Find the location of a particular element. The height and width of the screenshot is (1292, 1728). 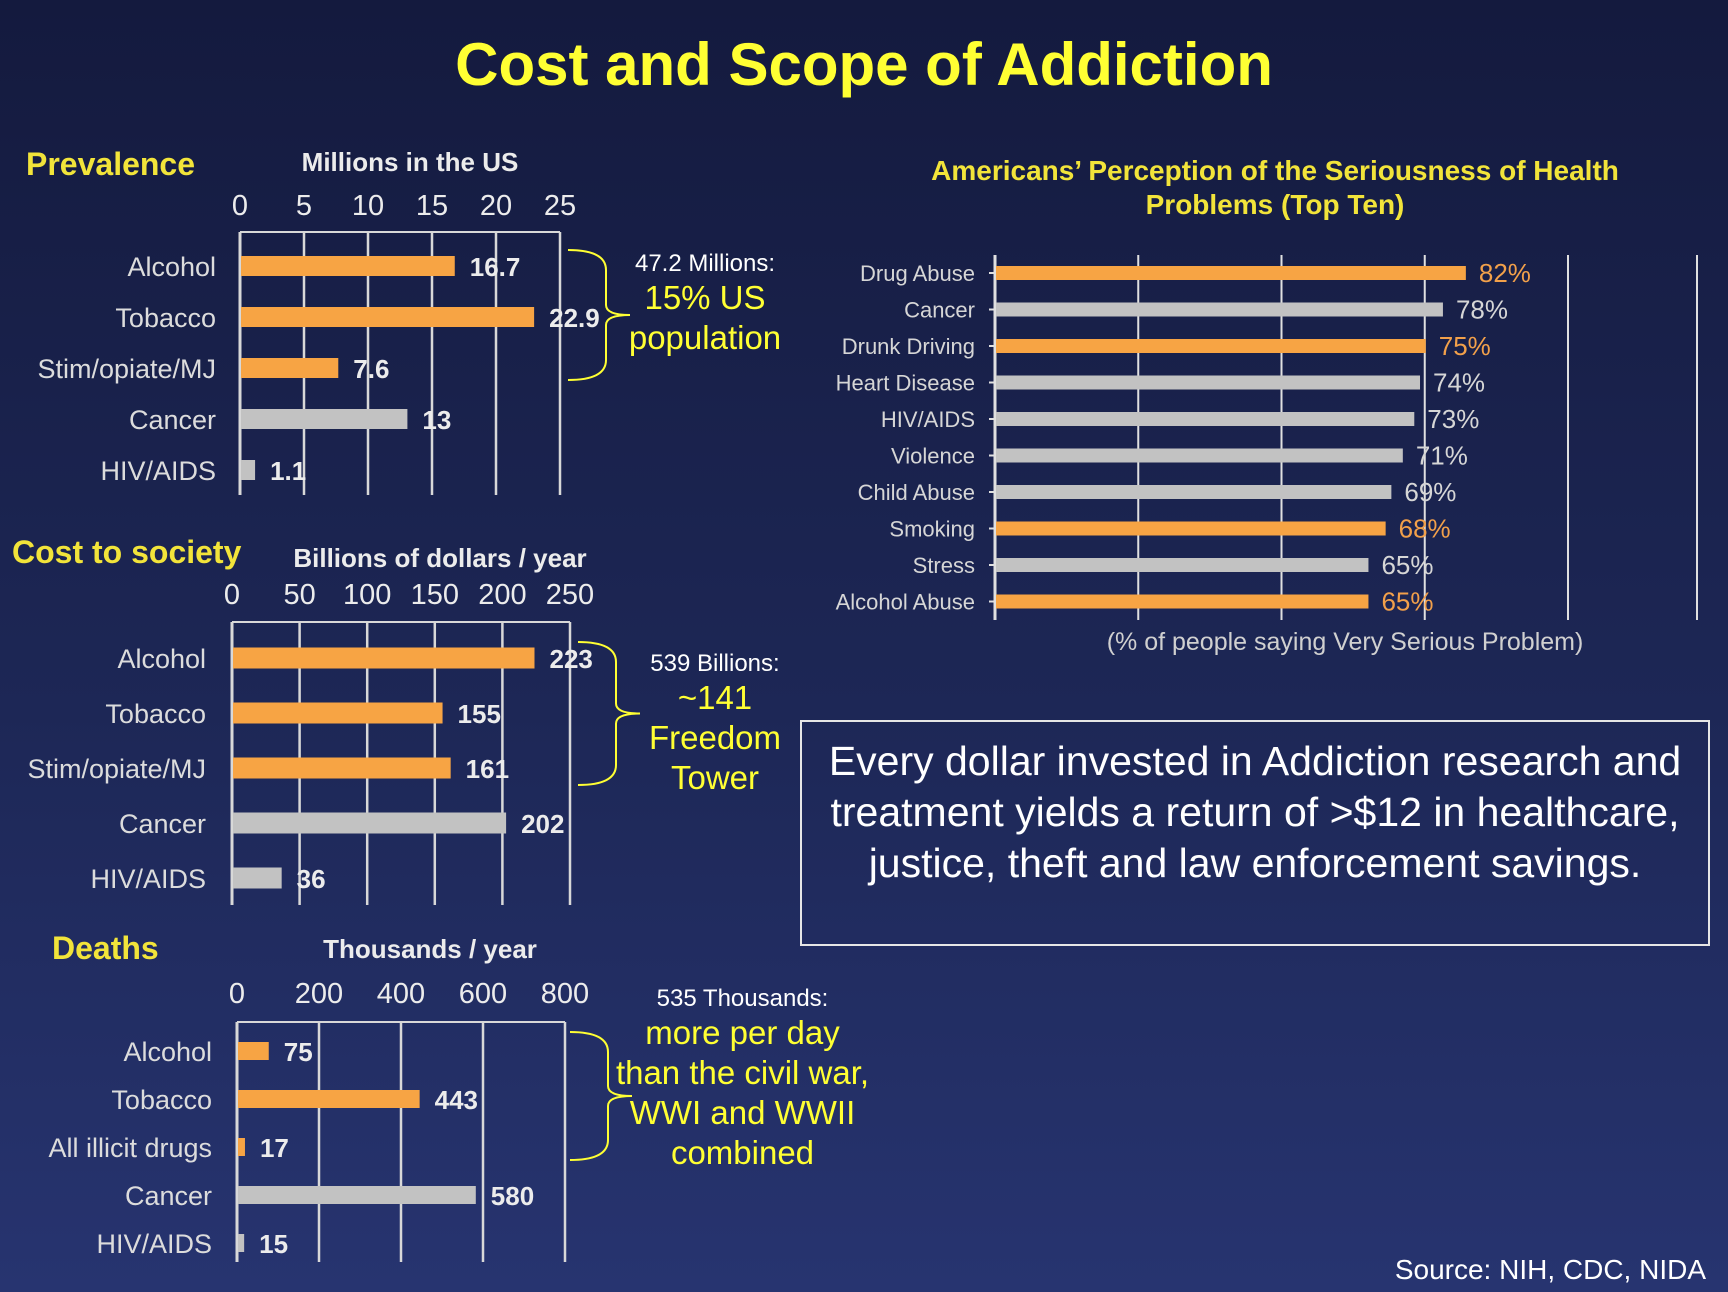

category-label: Alcohol Abuse is located at coordinates (905, 602).